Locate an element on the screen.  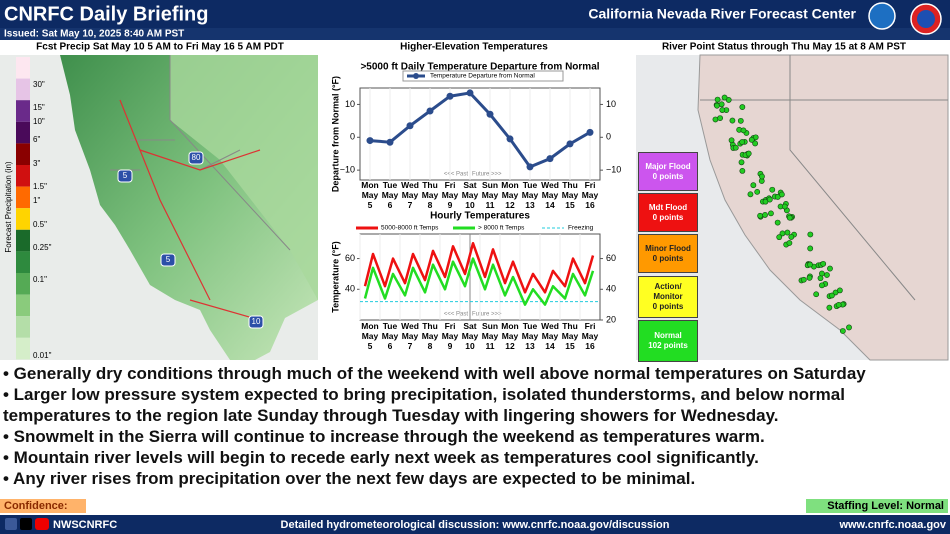
x-tick-label: Thu May 15 is located at coordinates (570, 195).